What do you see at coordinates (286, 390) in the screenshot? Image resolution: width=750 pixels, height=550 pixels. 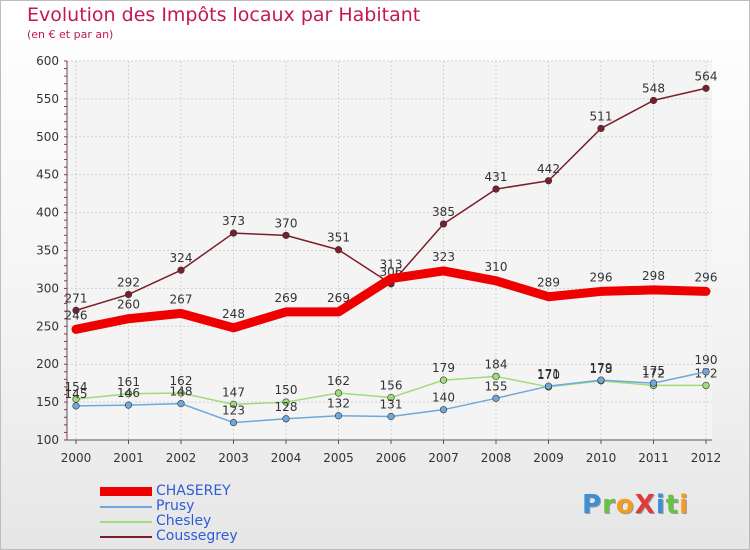 I see `data-label-chesley: 150` at bounding box center [286, 390].